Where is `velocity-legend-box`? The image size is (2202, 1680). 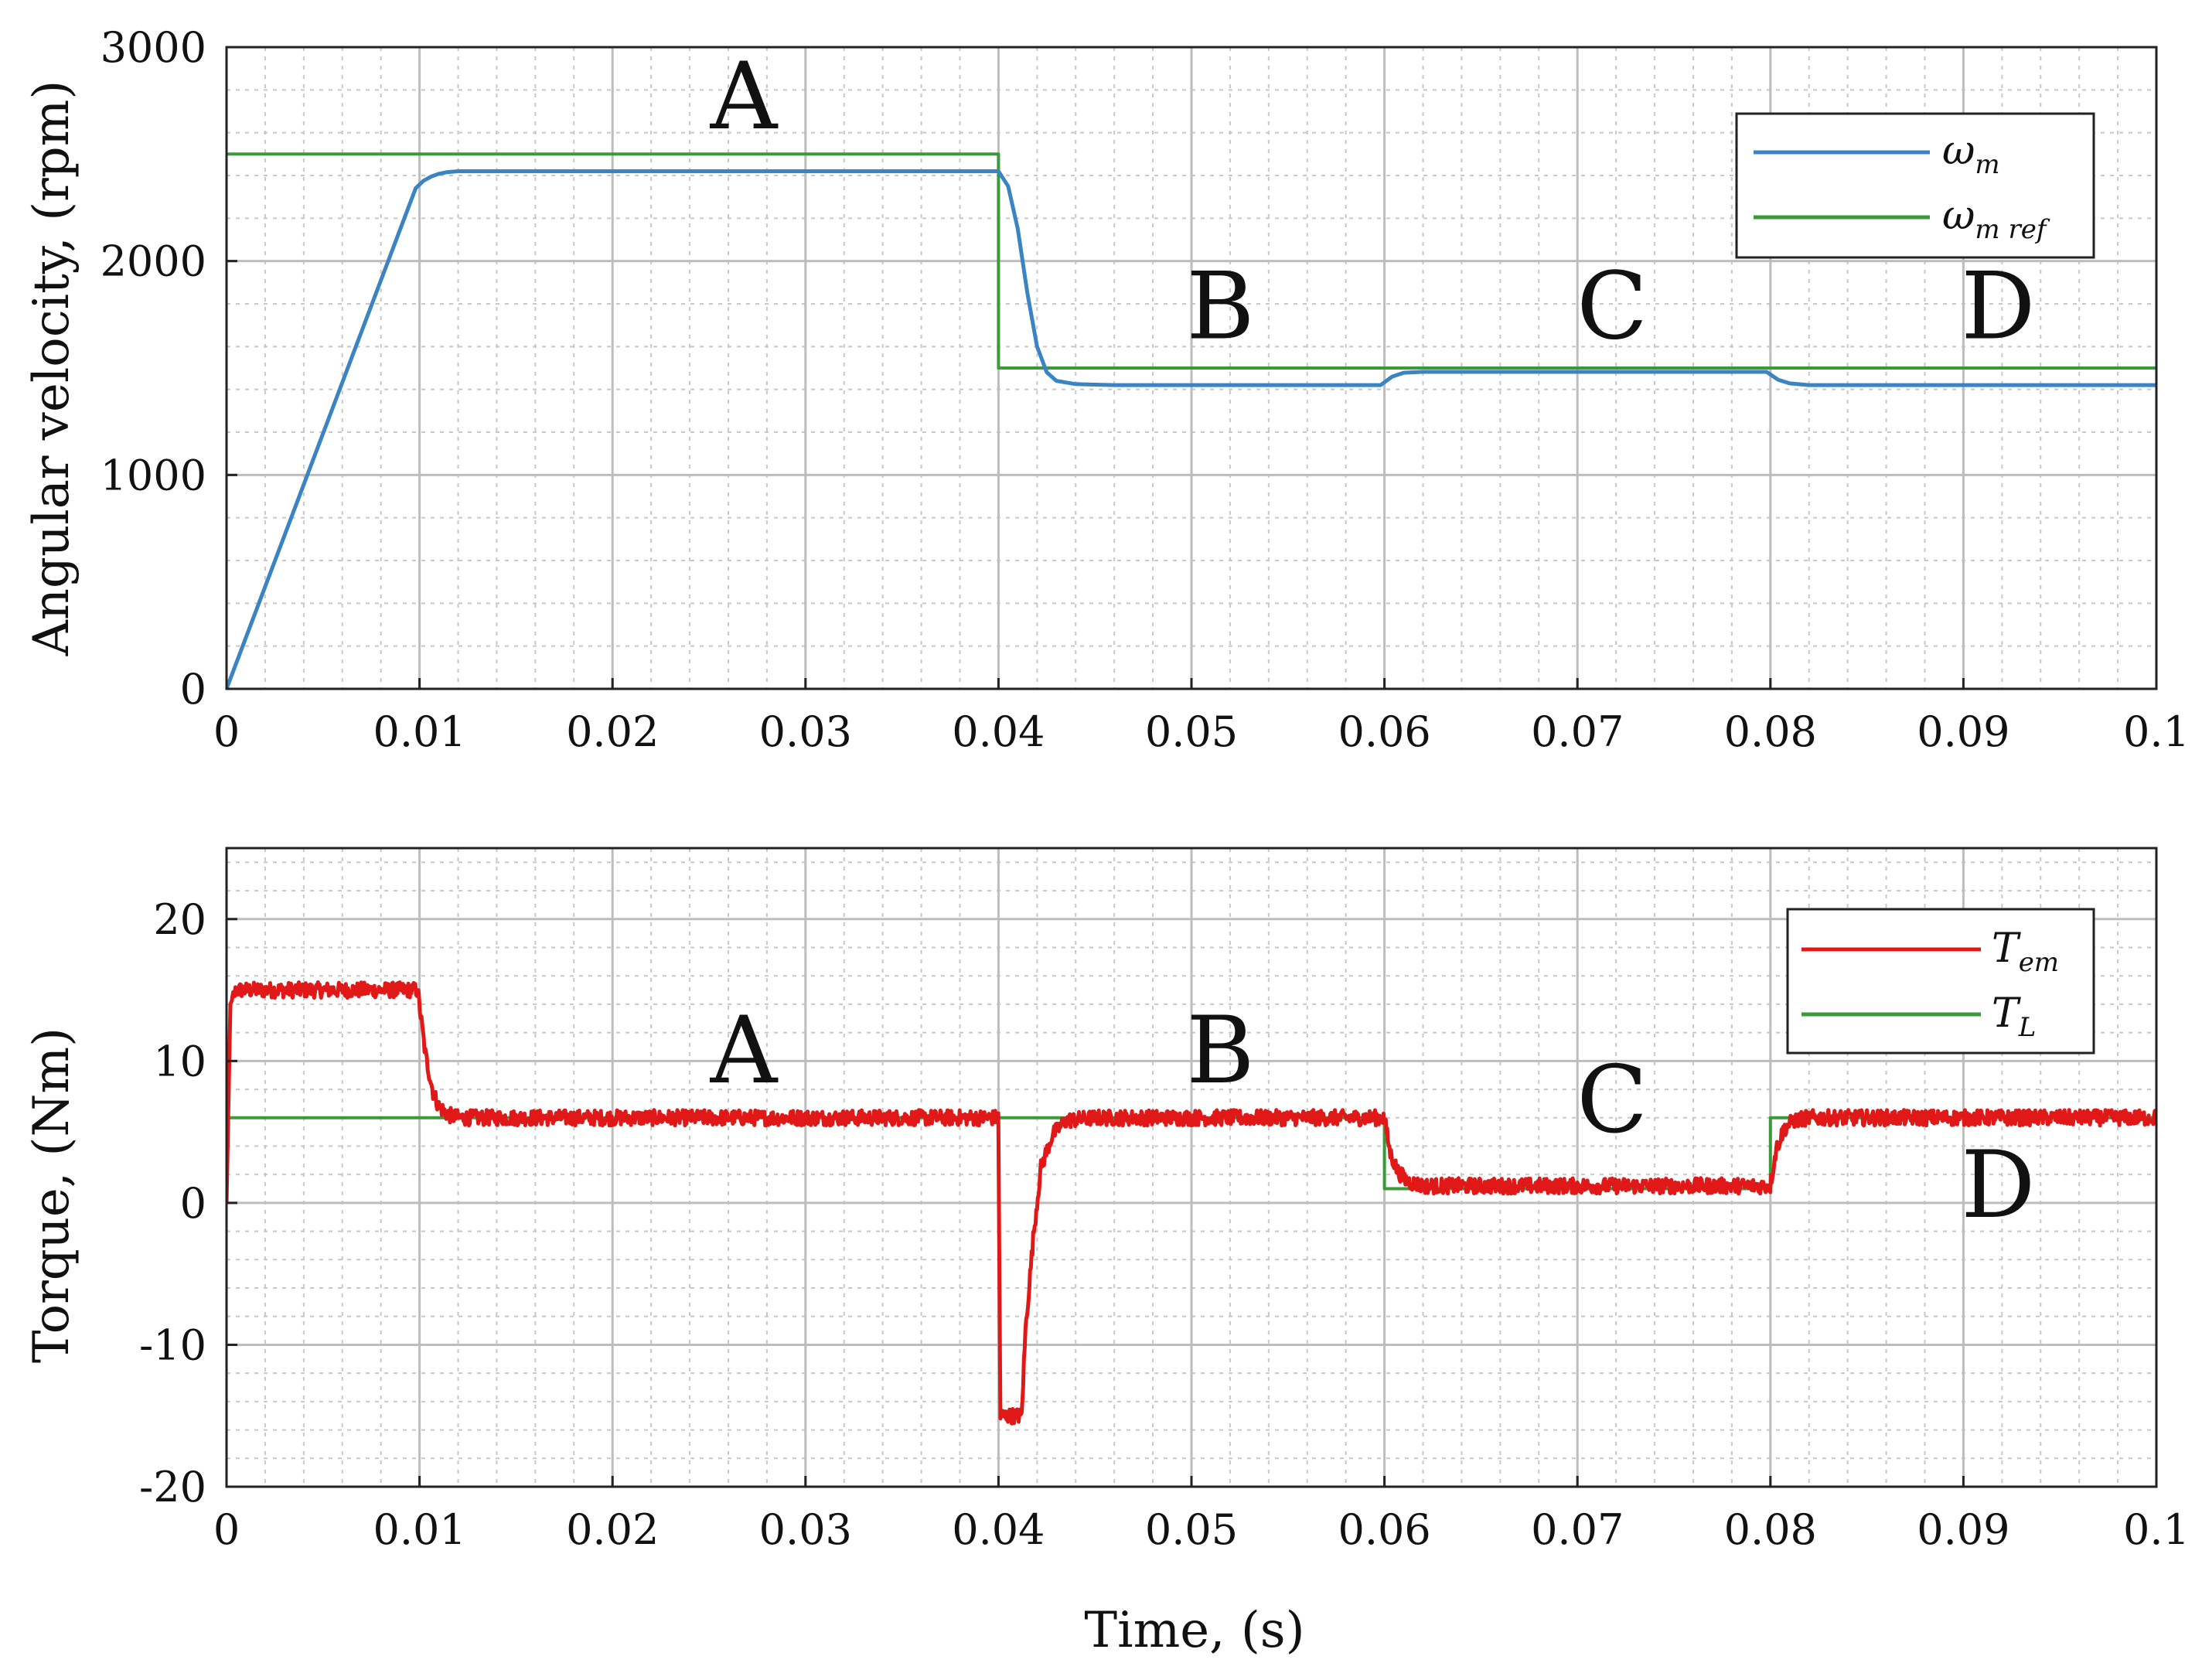 velocity-legend-box is located at coordinates (1915, 185).